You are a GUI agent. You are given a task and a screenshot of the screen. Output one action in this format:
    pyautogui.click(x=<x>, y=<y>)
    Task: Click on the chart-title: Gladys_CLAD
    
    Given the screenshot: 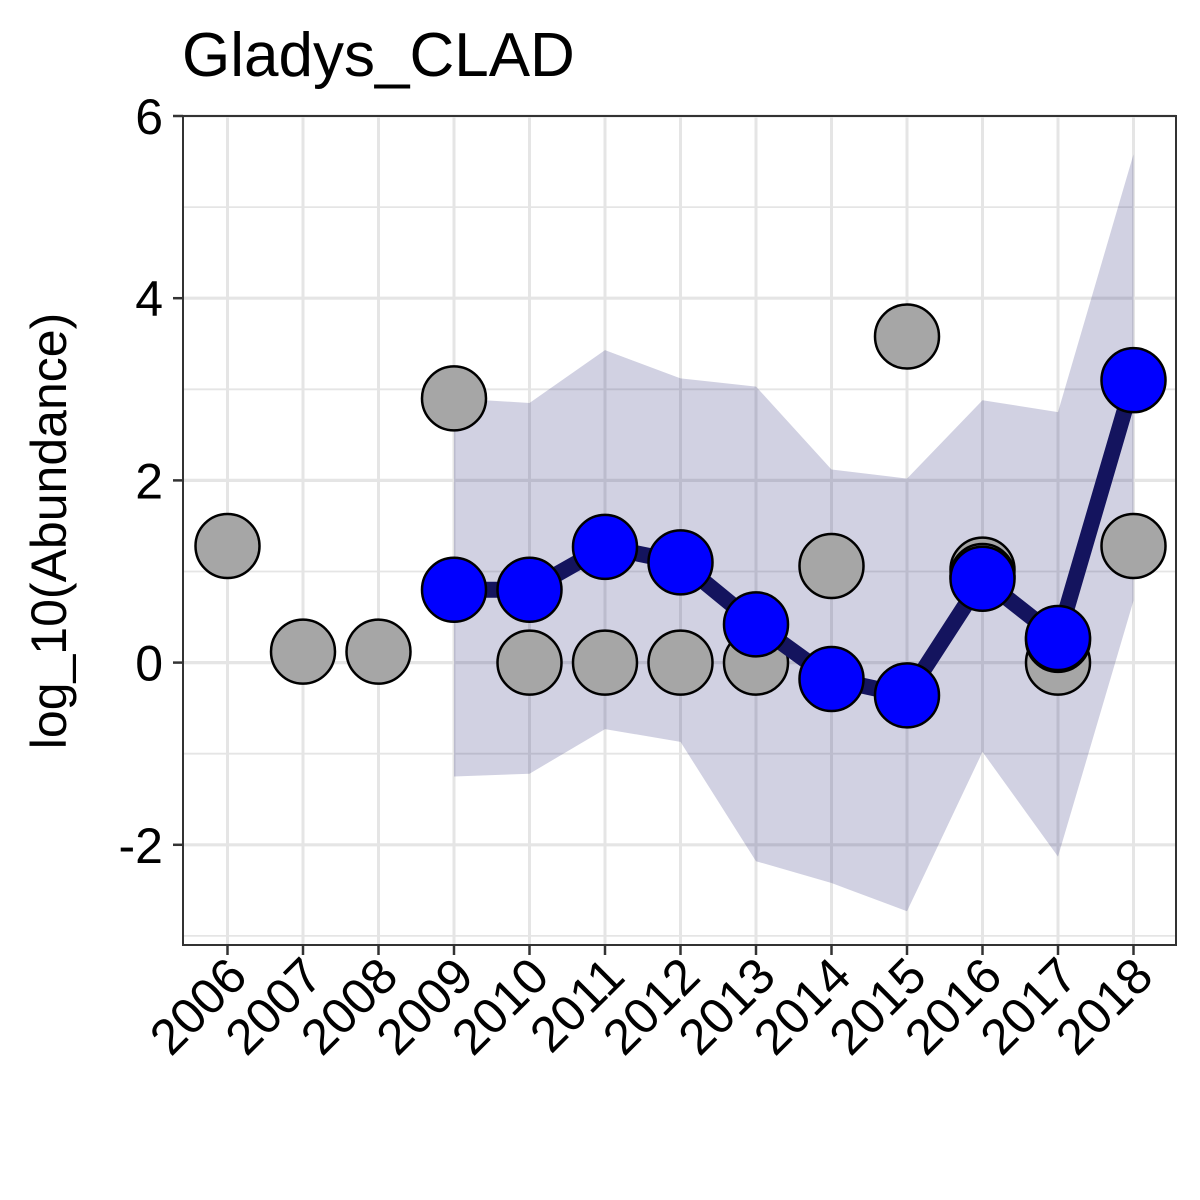 What is the action you would take?
    pyautogui.click(x=378, y=55)
    